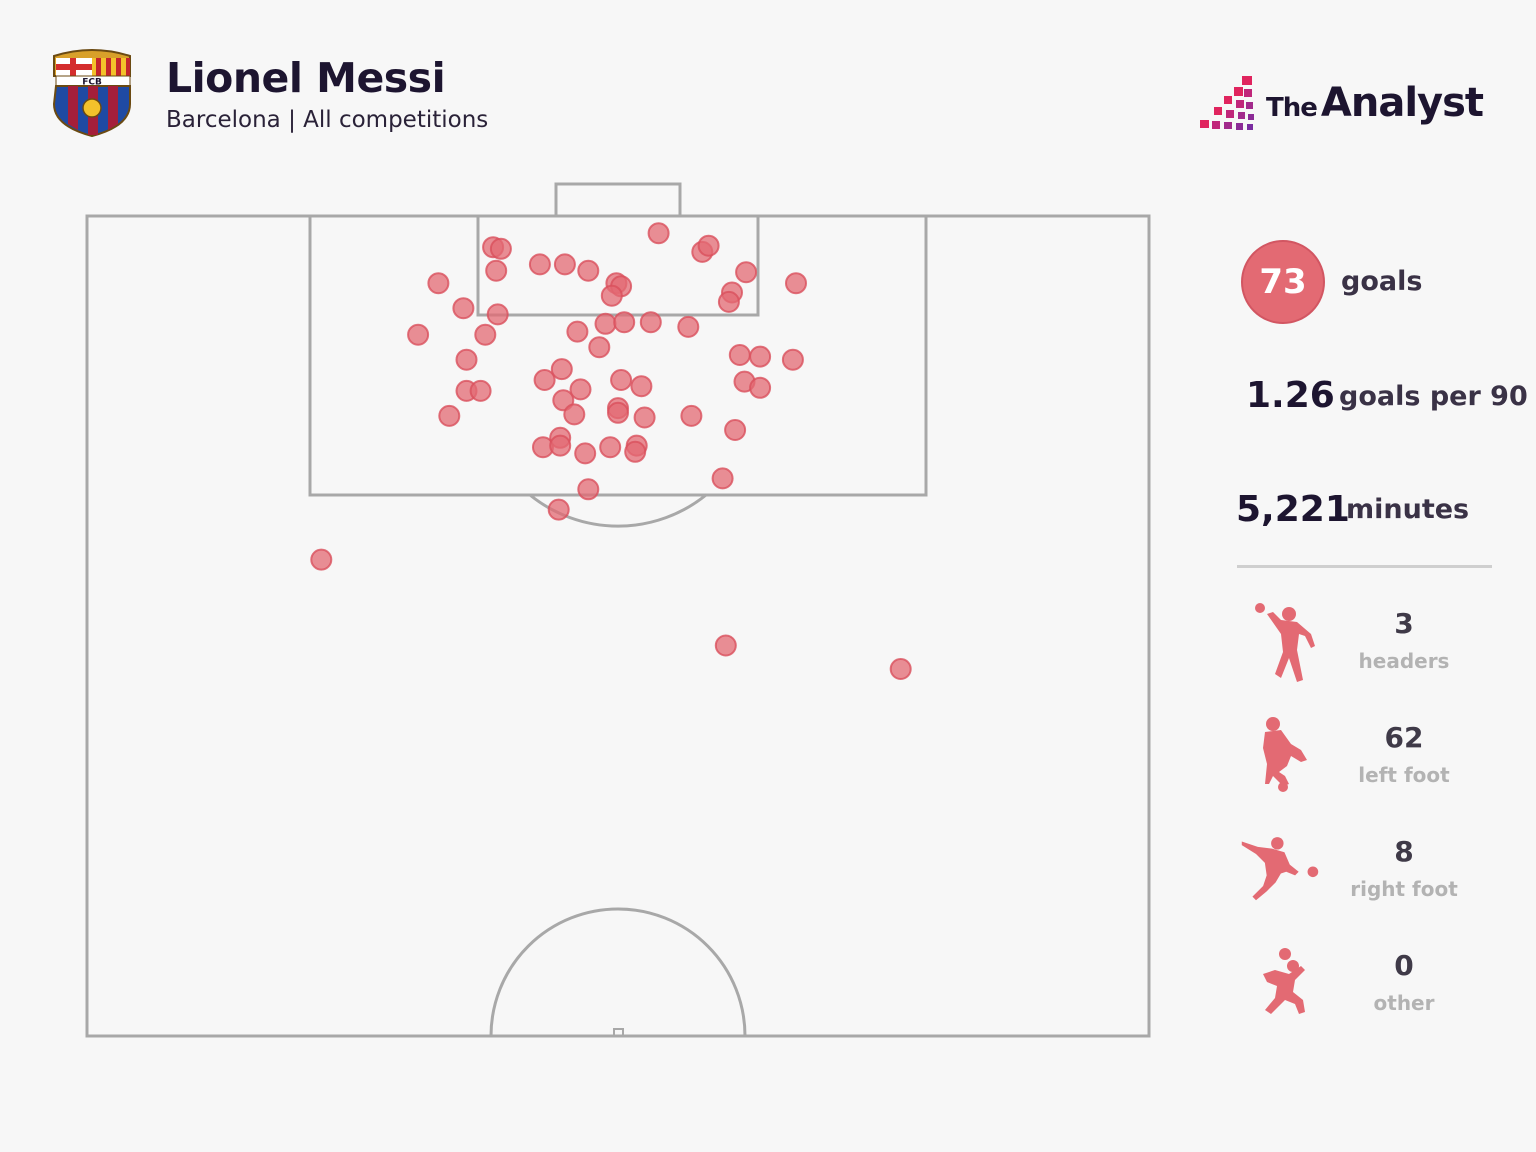 This screenshot has width=1536, height=1152. I want to click on goals-label: goals, so click(1382, 281).